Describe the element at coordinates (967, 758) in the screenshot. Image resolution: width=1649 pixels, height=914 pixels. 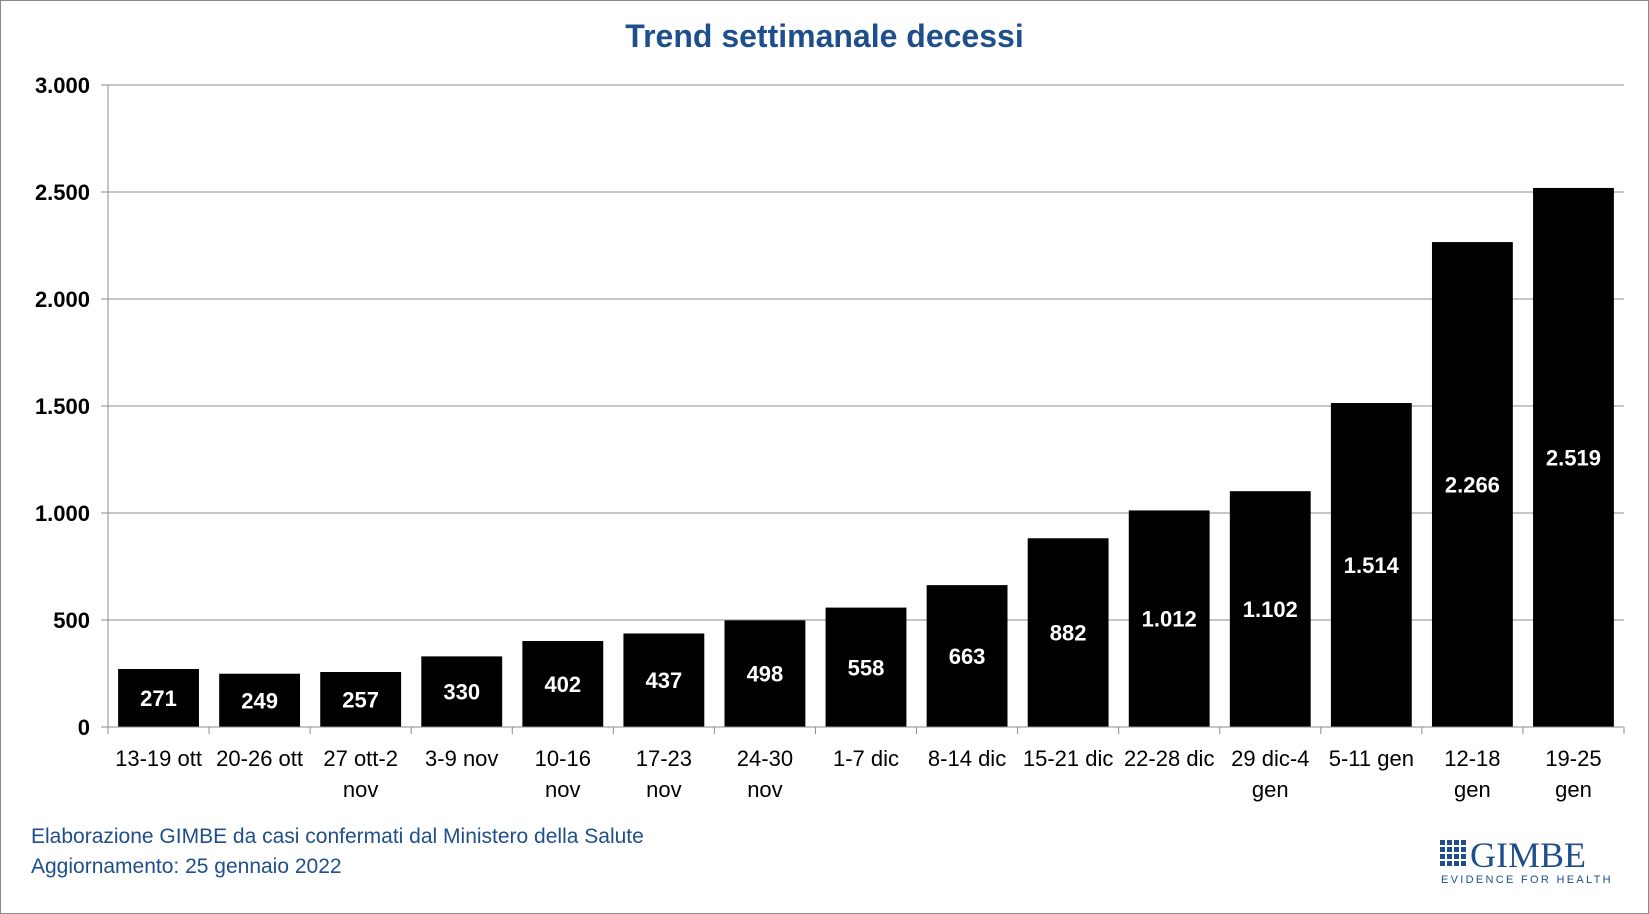
I see `x-tick-label: 8-14 dic` at that location.